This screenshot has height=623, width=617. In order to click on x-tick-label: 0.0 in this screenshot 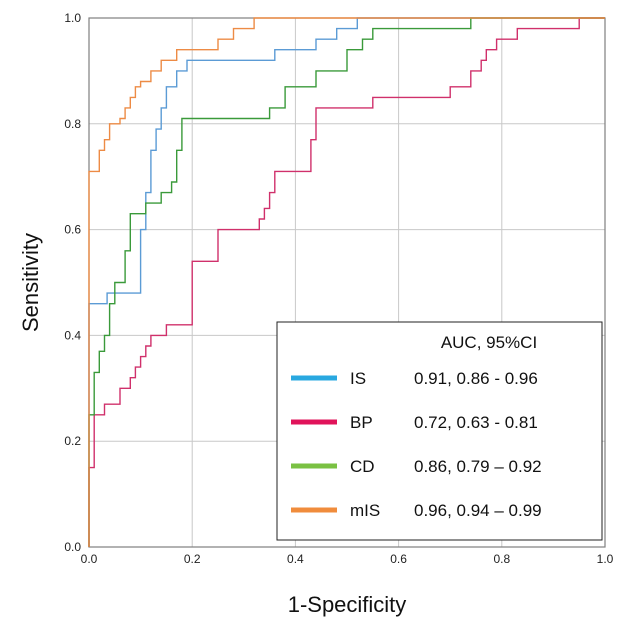, I will do `click(89, 559)`.